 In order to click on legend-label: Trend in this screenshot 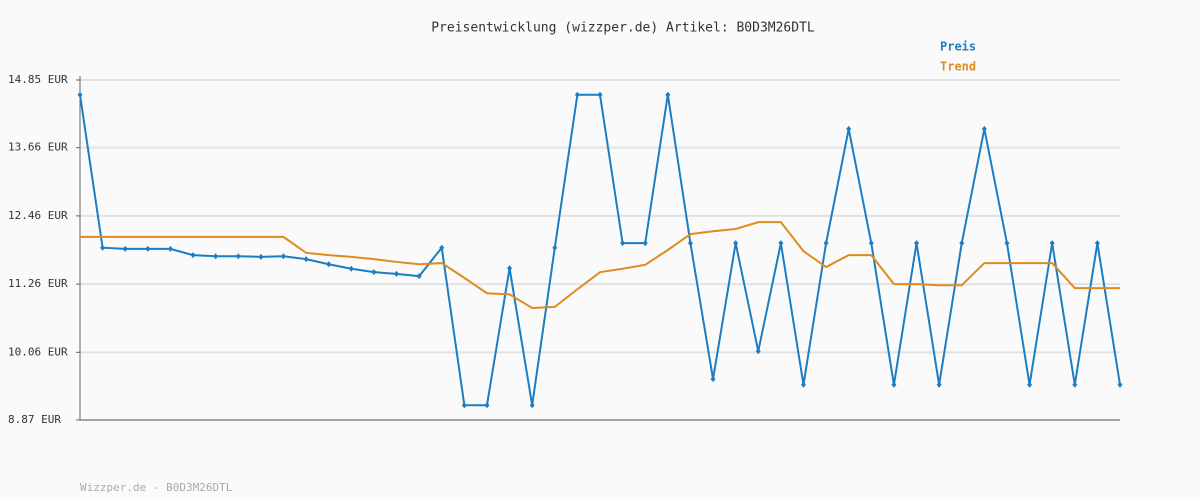, I will do `click(958, 67)`.